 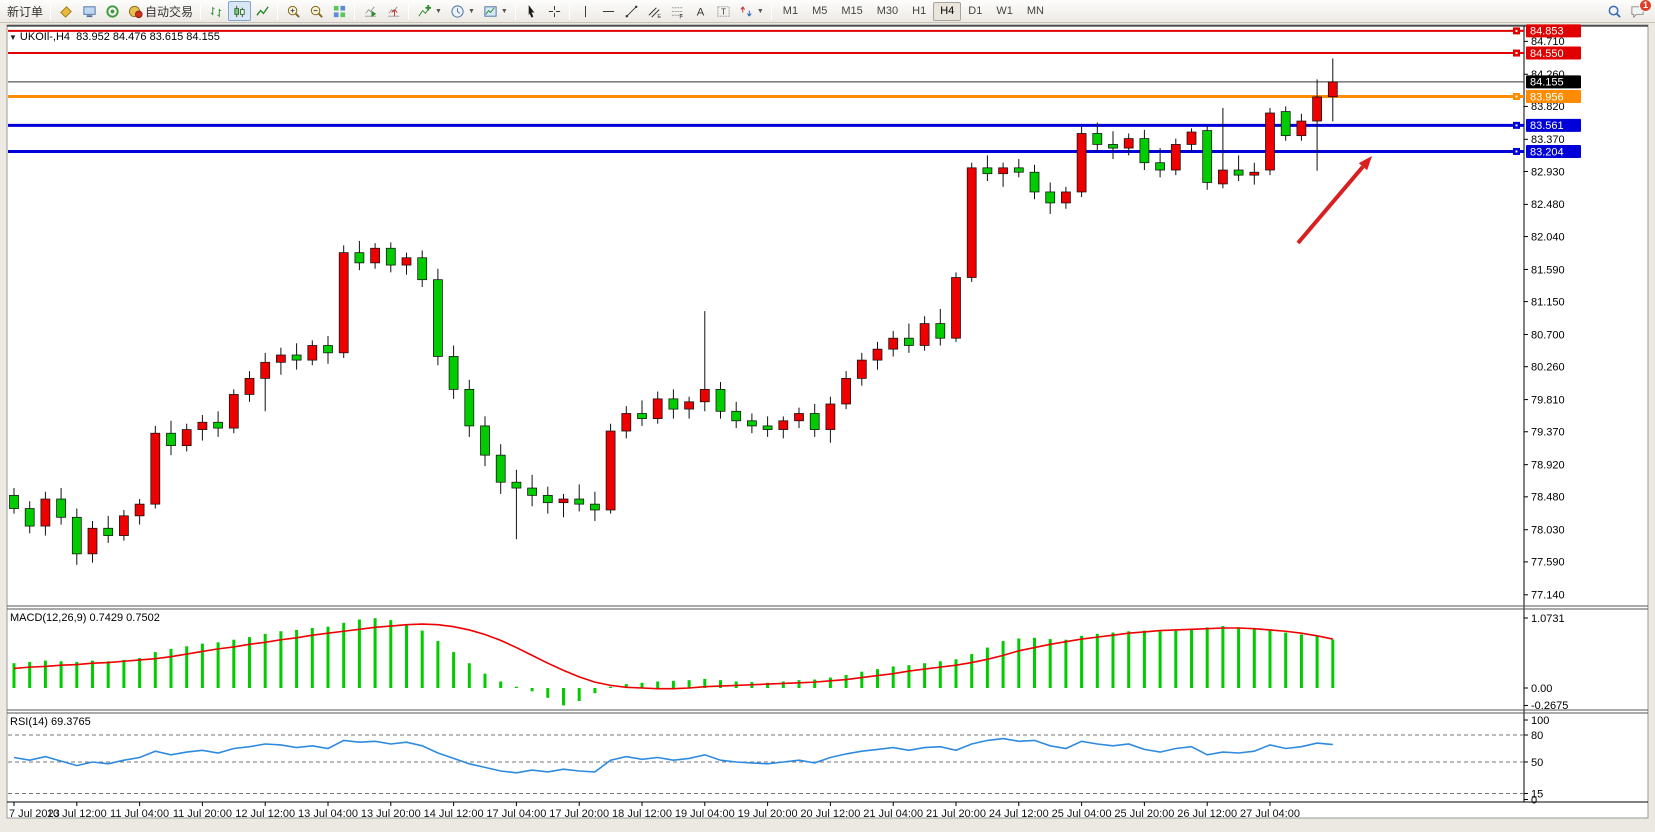 I want to click on new-order-button: 新订单, so click(x=25, y=11).